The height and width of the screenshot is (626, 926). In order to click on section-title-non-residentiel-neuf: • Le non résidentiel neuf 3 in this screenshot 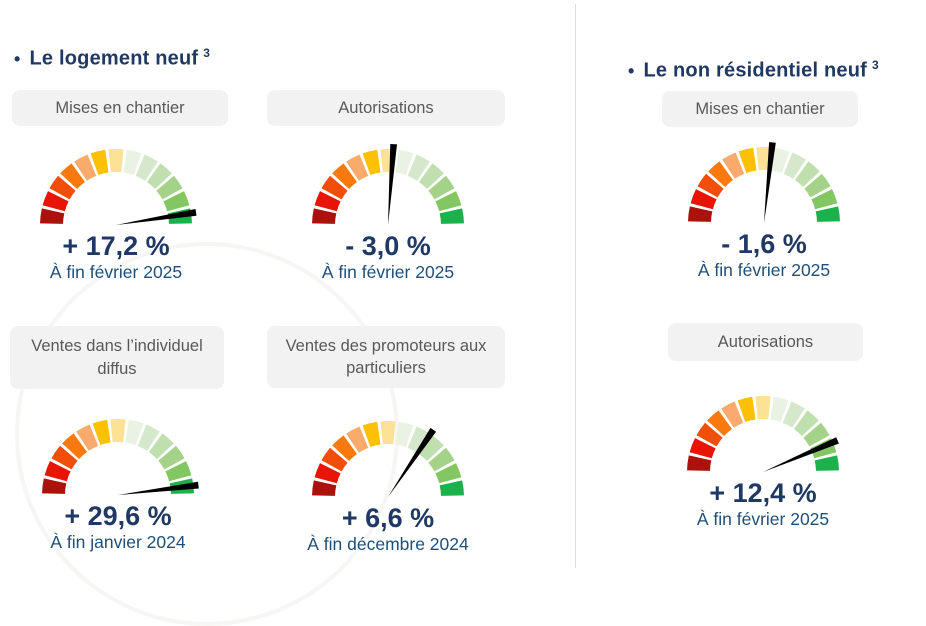, I will do `click(753, 70)`.